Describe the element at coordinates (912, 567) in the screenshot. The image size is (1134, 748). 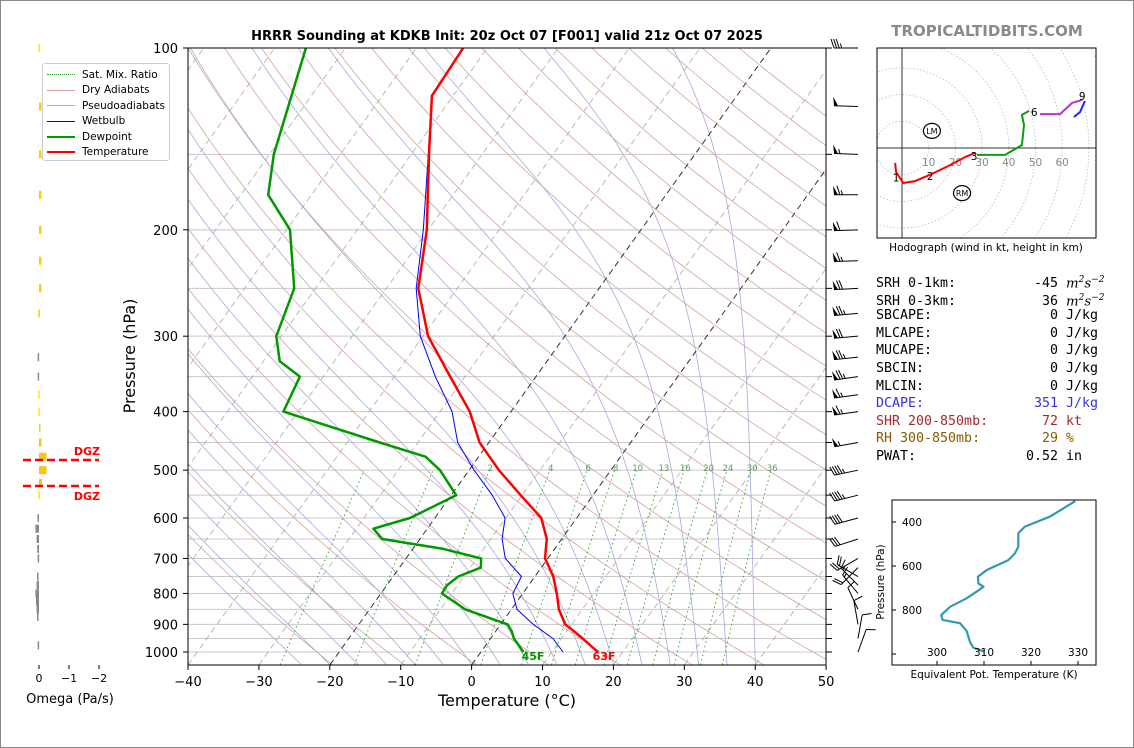
I see `theta-e-y-tick-label: 600` at that location.